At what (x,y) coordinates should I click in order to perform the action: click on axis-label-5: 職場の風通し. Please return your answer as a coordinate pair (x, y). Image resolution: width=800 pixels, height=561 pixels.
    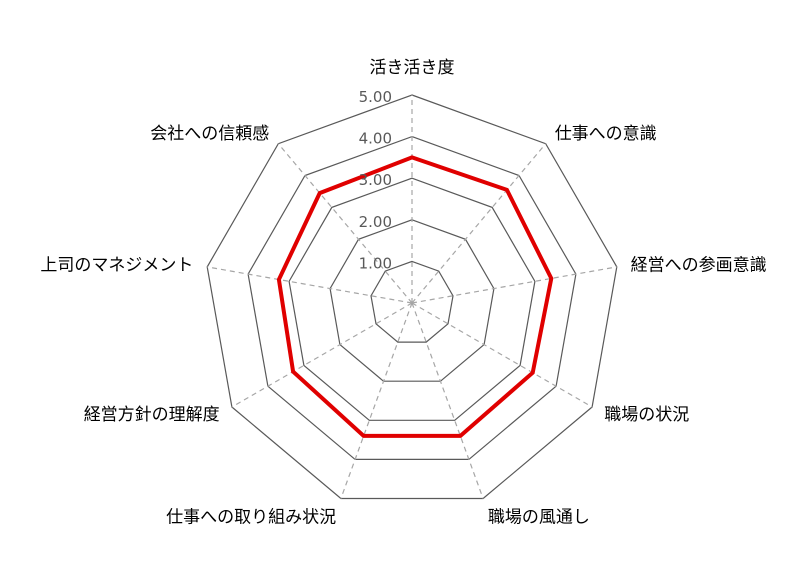
    Looking at the image, I should click on (539, 518).